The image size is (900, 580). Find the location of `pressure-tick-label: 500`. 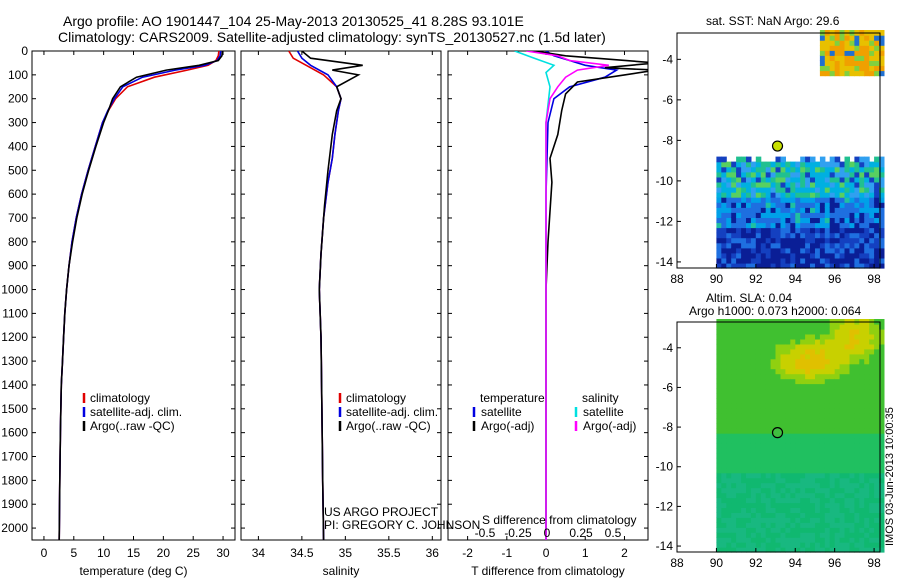

pressure-tick-label: 500 is located at coordinates (18, 170).